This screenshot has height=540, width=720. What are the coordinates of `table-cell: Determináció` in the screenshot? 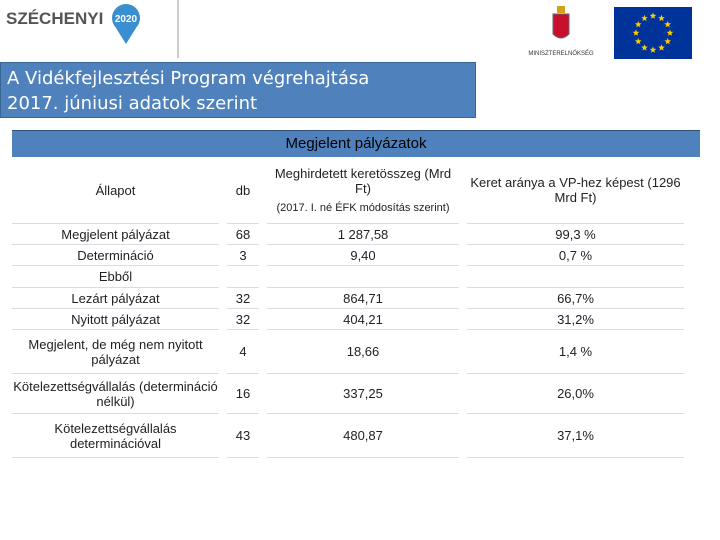 It's located at (115, 255).